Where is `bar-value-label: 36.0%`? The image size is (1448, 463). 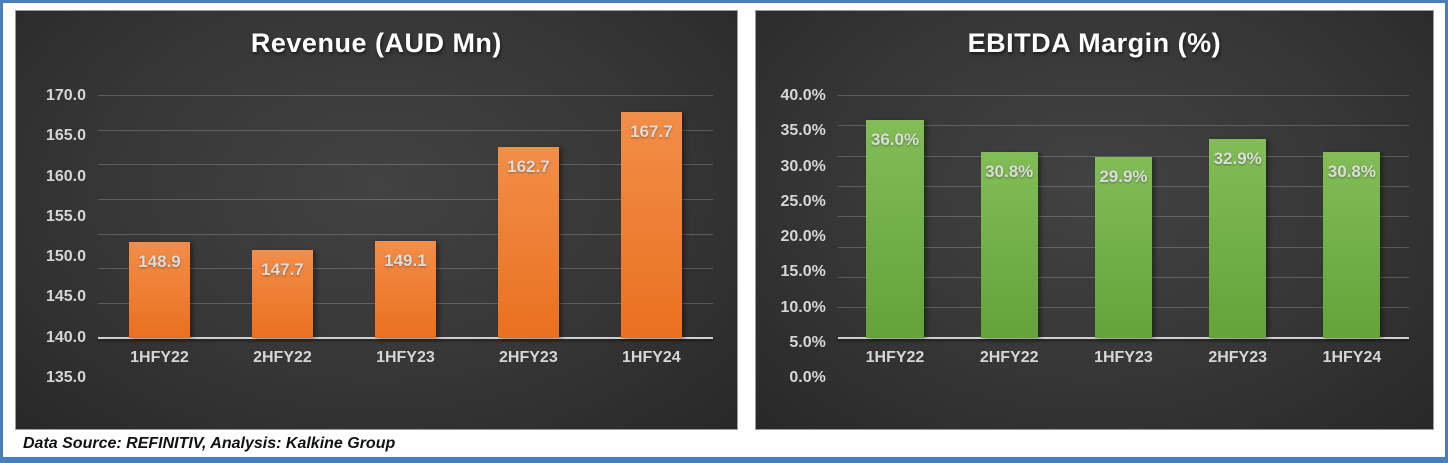 bar-value-label: 36.0% is located at coordinates (895, 140).